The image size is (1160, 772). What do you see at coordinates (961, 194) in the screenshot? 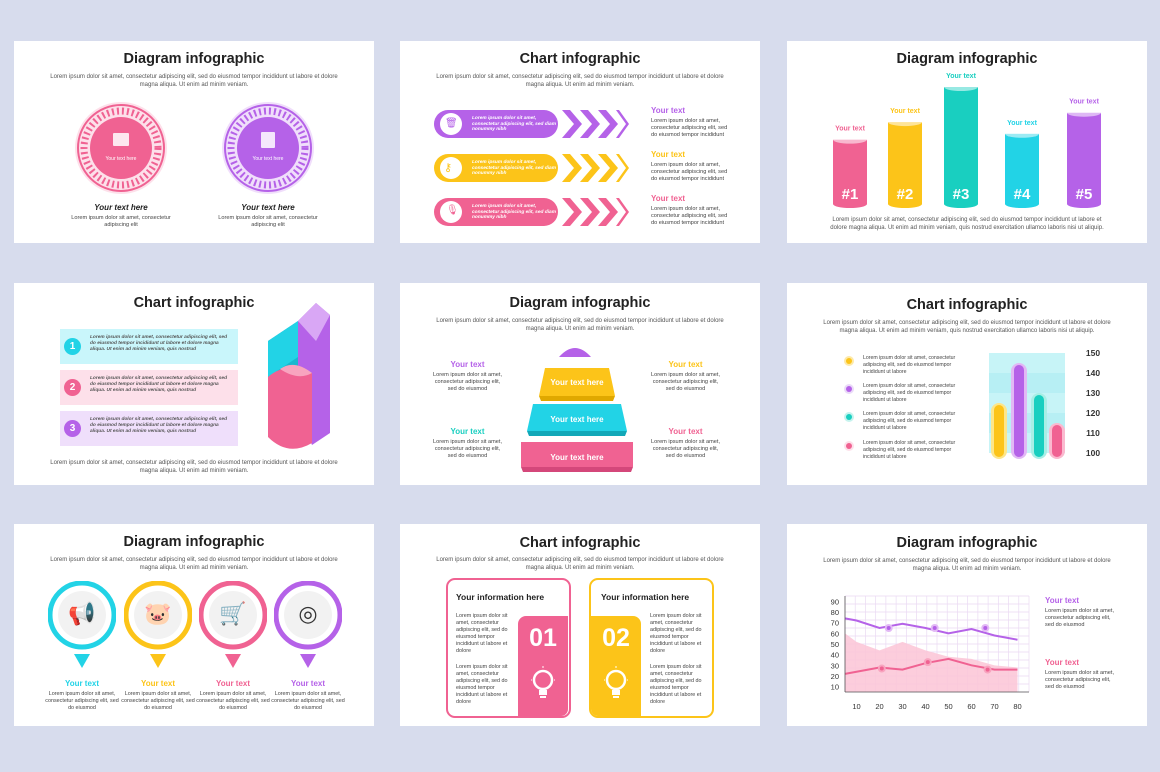
I see `bar-category: #3` at bounding box center [961, 194].